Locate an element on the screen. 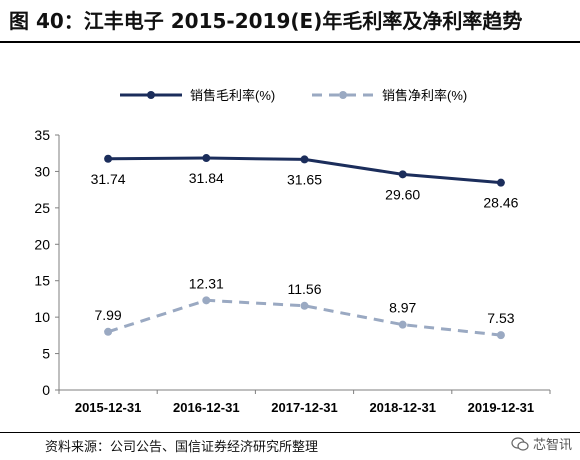 This screenshot has width=580, height=460. gross-margin-label: 31.65 is located at coordinates (304, 179).